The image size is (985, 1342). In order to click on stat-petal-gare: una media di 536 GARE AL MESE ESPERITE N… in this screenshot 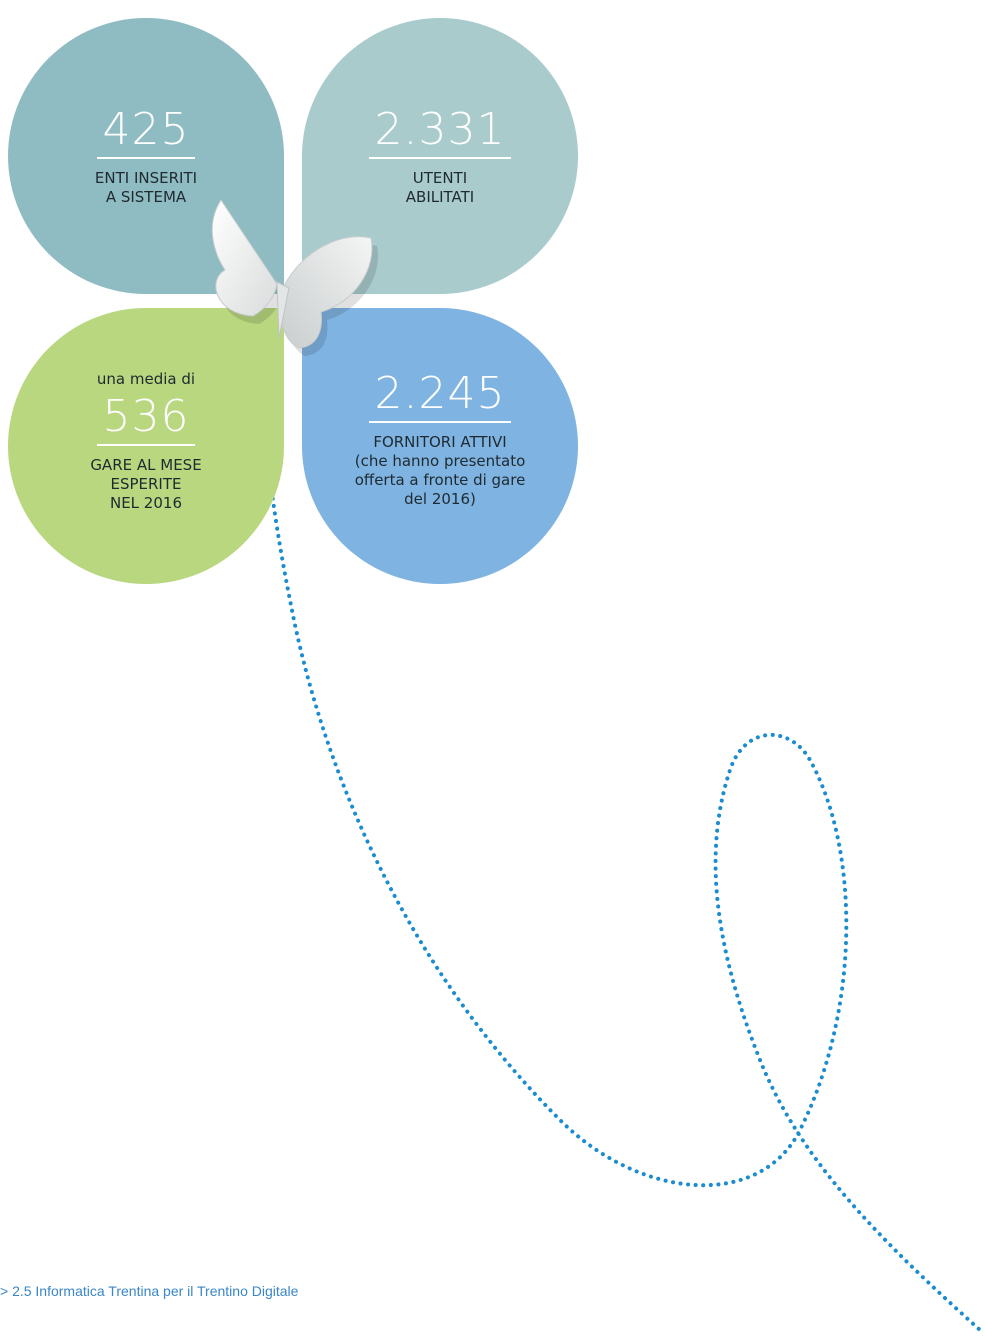, I will do `click(146, 446)`.